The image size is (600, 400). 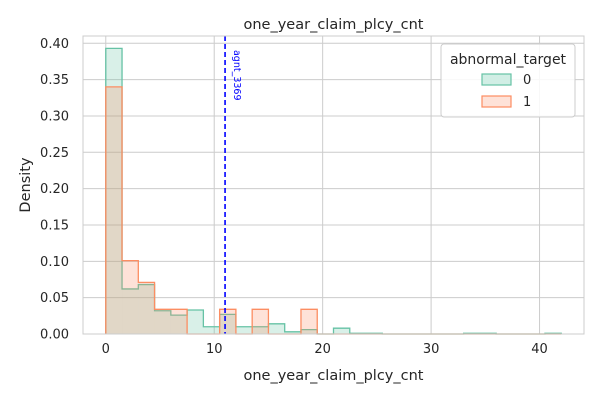 What do you see at coordinates (106, 349) in the screenshot?
I see `x-tick-label: 0` at bounding box center [106, 349].